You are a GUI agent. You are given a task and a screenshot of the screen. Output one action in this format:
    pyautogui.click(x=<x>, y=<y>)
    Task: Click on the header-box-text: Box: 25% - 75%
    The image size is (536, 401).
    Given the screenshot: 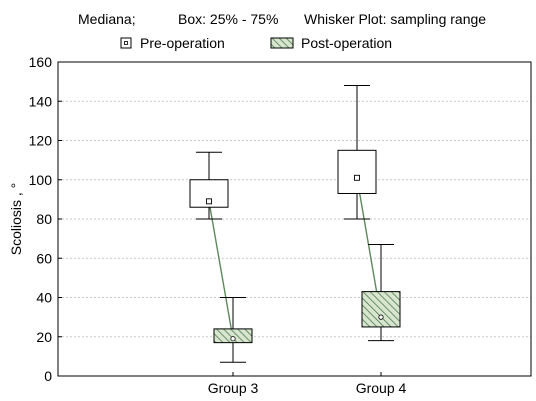 What is the action you would take?
    pyautogui.click(x=228, y=19)
    